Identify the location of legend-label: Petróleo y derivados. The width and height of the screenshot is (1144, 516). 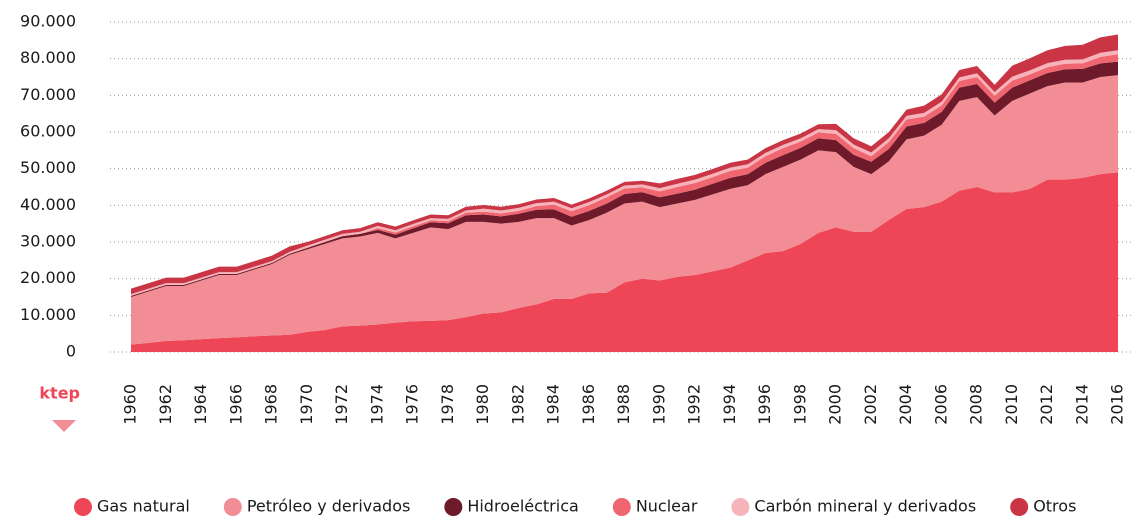
(329, 506).